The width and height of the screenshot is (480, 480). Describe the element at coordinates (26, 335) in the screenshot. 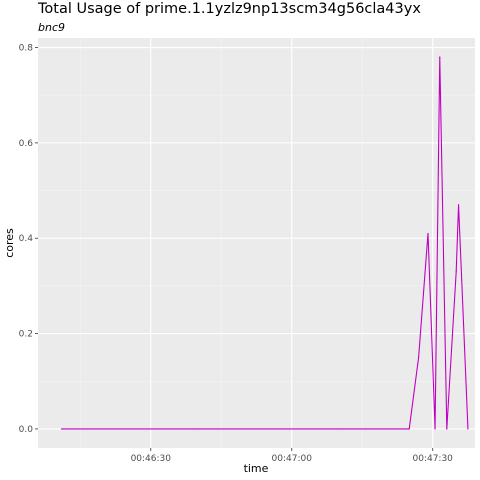

I see `y-tick-label: 0.2` at that location.